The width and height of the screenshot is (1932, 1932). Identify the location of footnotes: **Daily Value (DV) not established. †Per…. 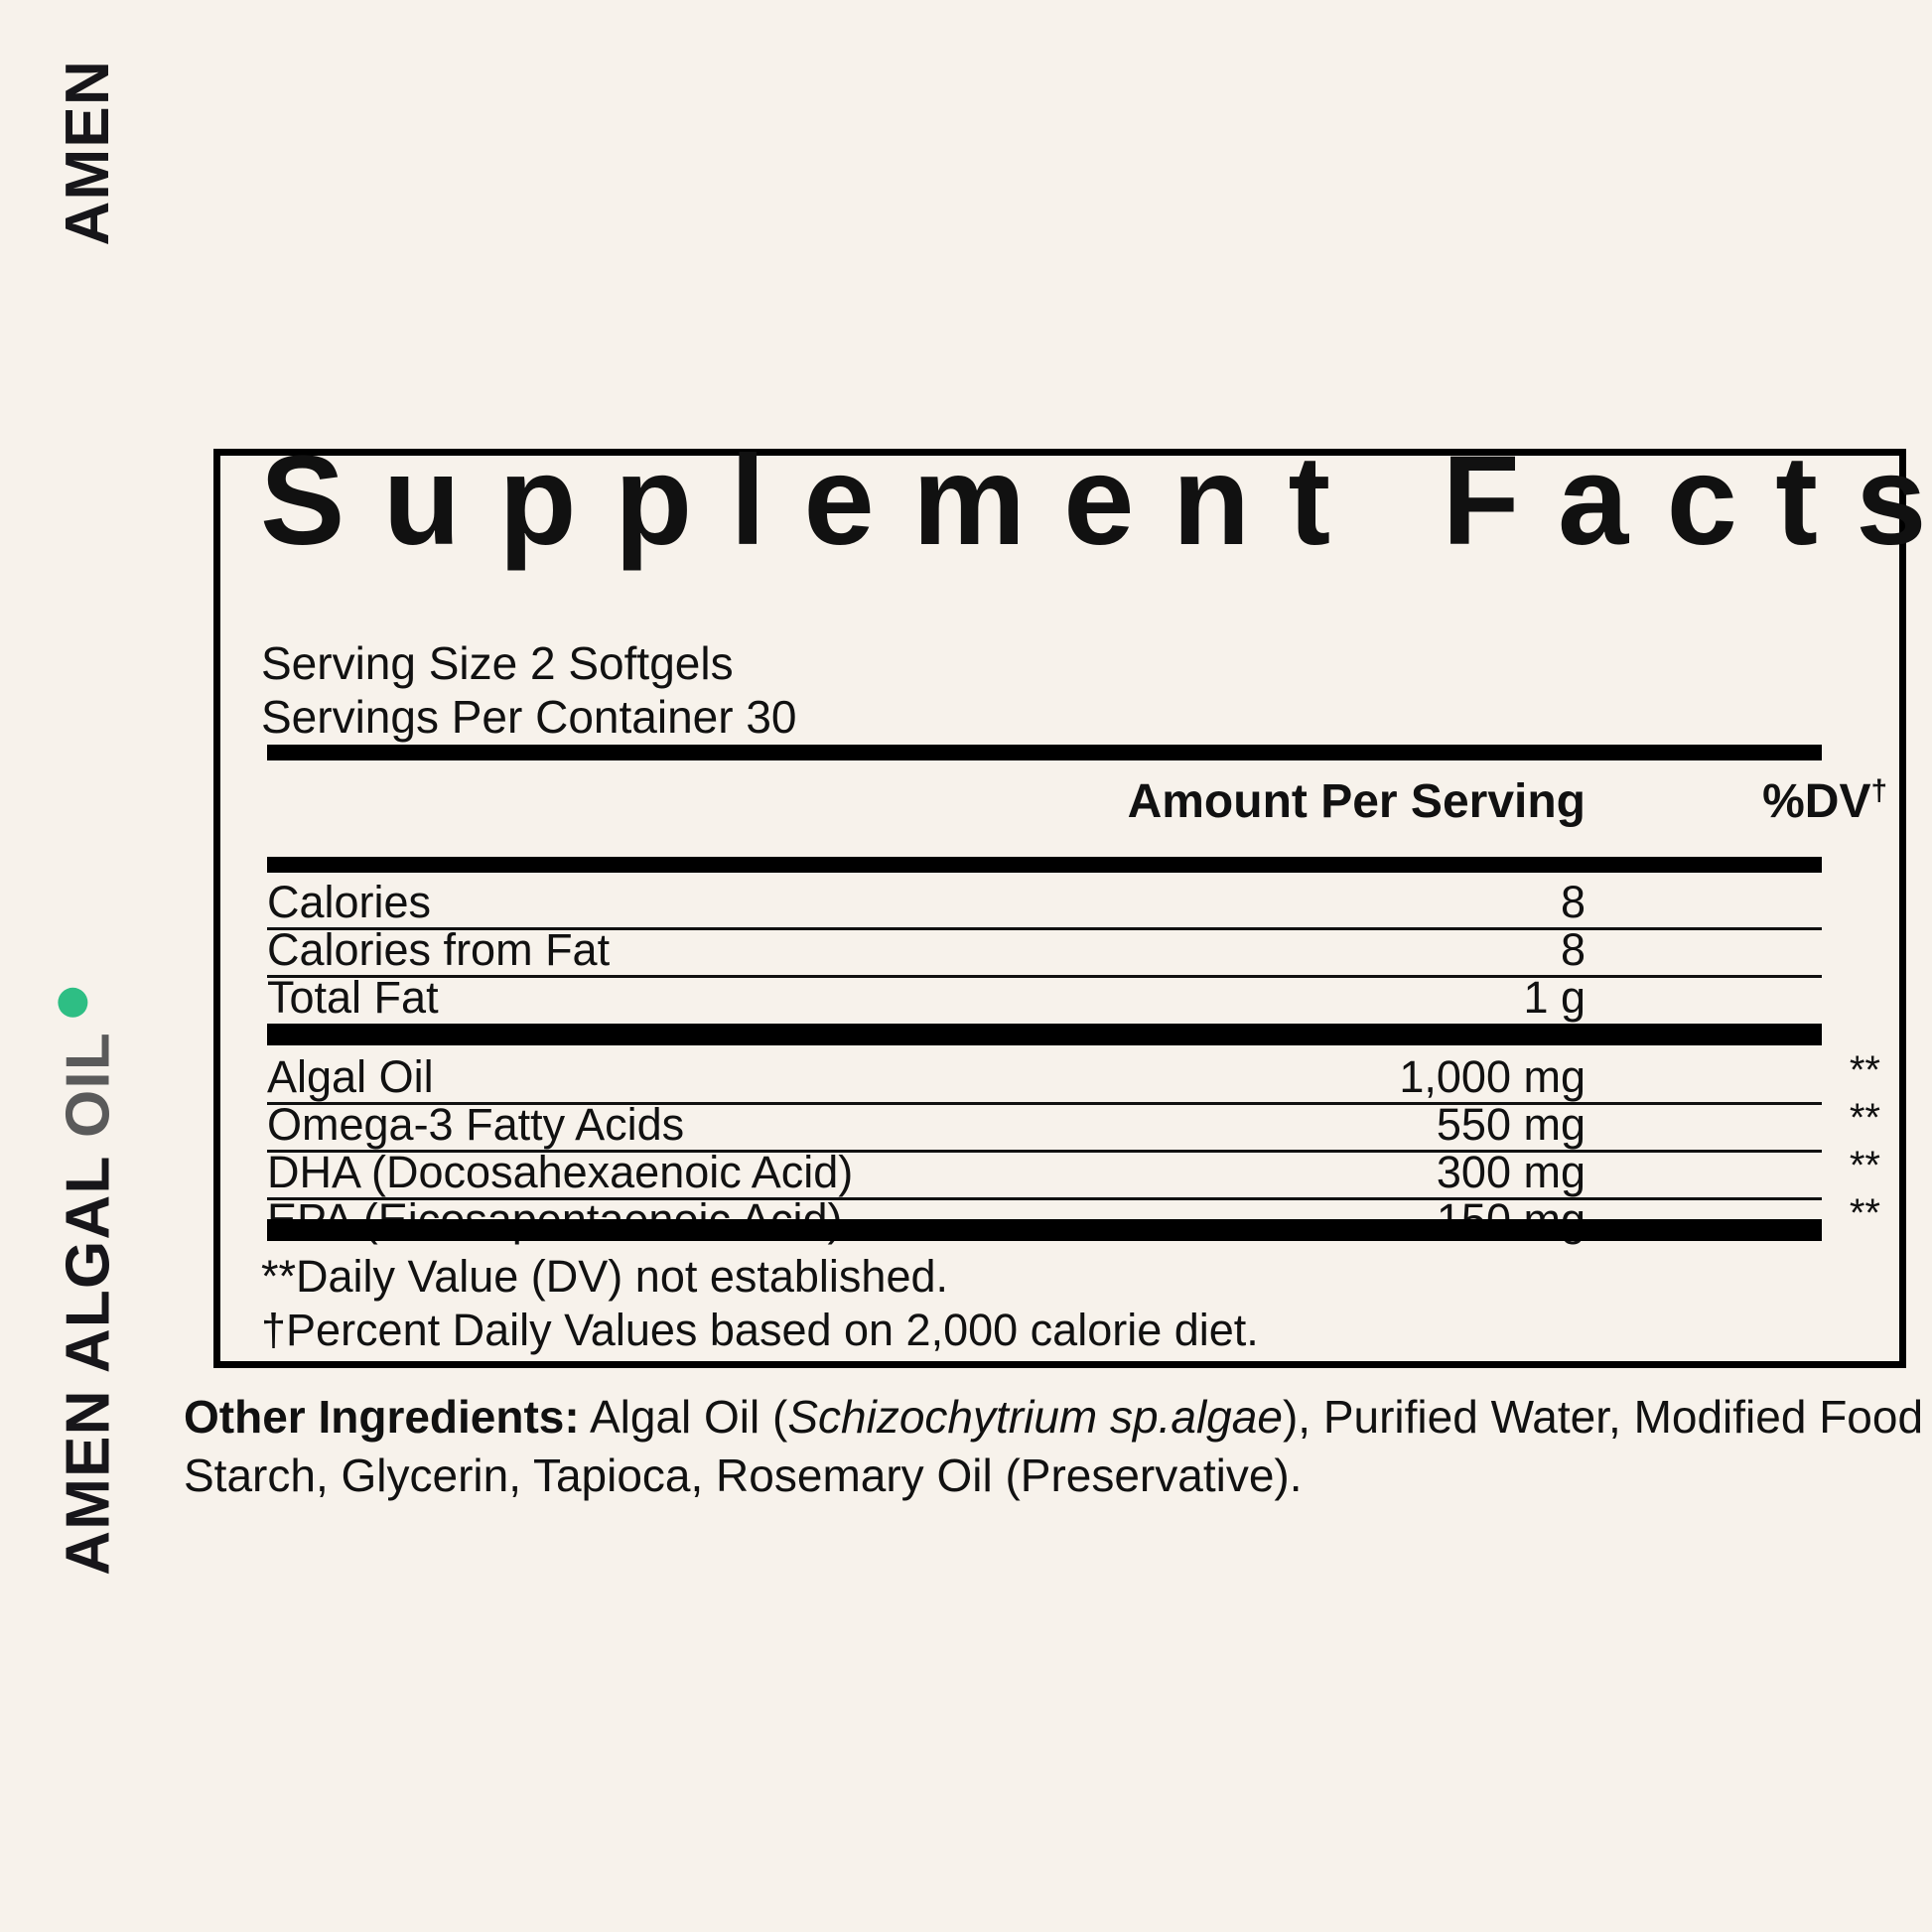
(760, 1303).